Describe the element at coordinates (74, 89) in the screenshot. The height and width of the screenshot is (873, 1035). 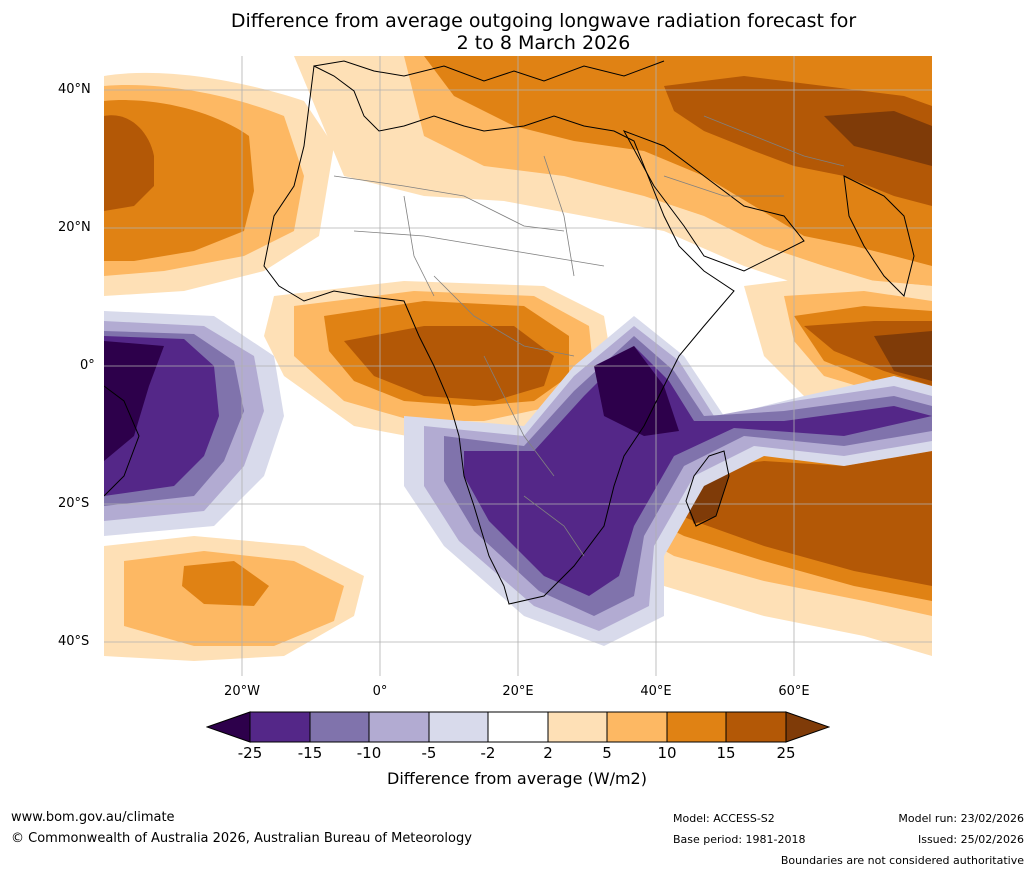
I see `lat-label-40n: 40°N` at that location.